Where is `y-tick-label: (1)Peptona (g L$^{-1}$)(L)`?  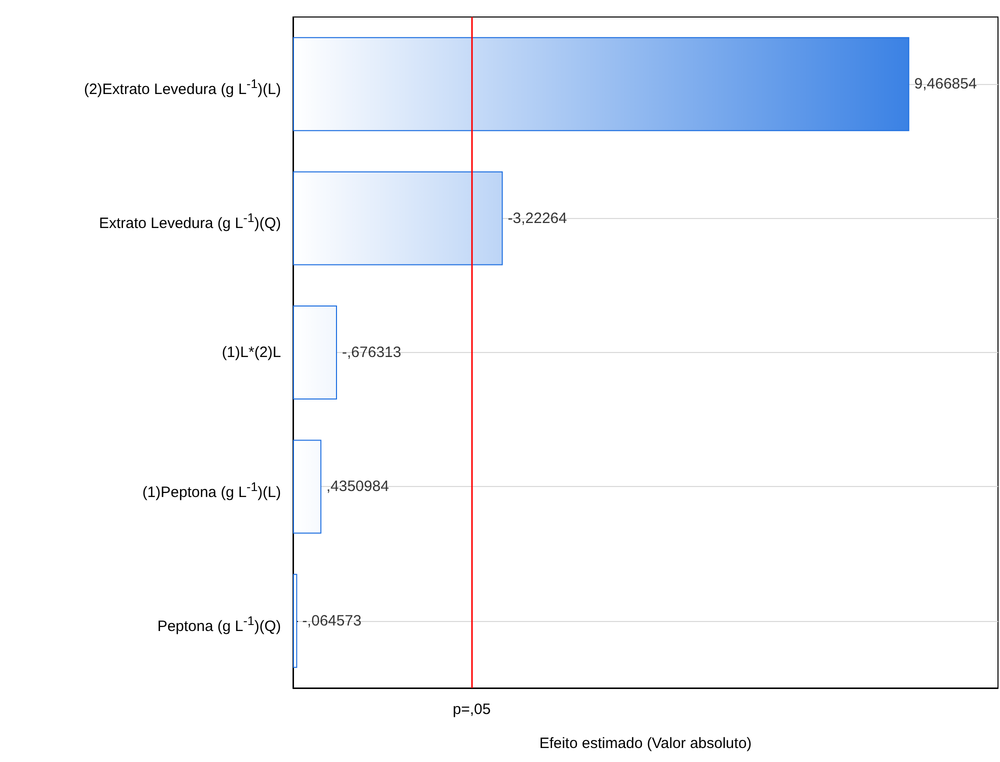 y-tick-label: (1)Peptona (g L$^{-1}$)(L) is located at coordinates (211, 490).